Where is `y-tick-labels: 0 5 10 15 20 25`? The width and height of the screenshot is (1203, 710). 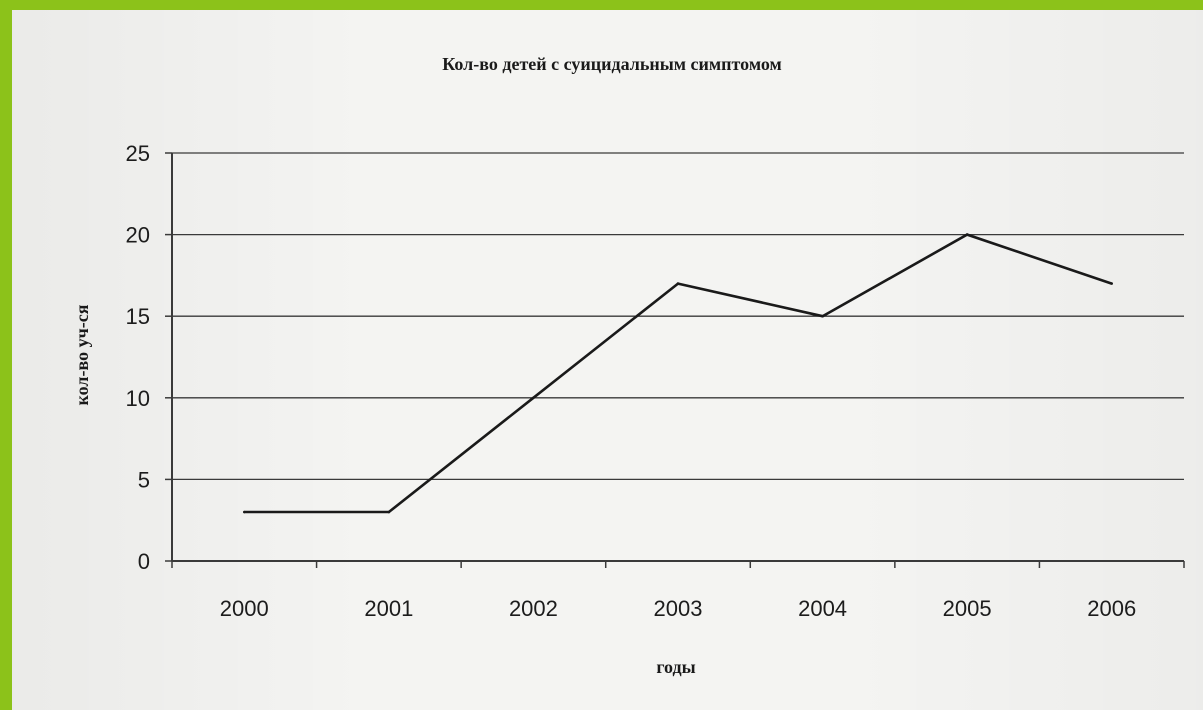
y-tick-labels: 0 5 10 15 20 25 is located at coordinates (138, 357).